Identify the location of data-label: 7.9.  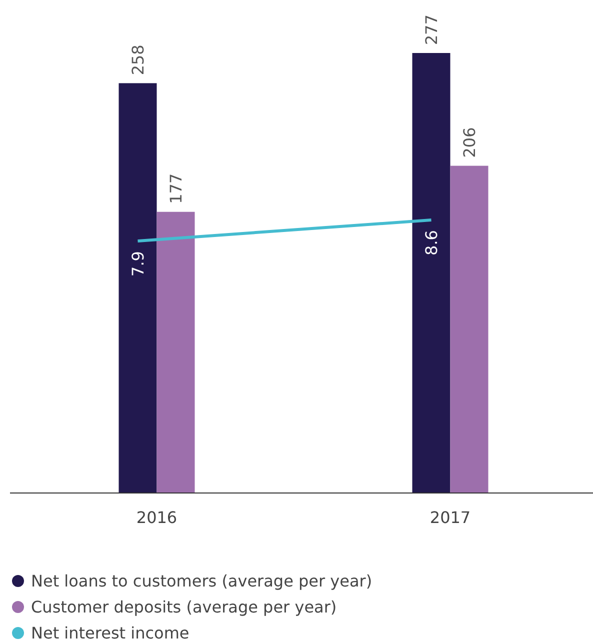
(138, 263).